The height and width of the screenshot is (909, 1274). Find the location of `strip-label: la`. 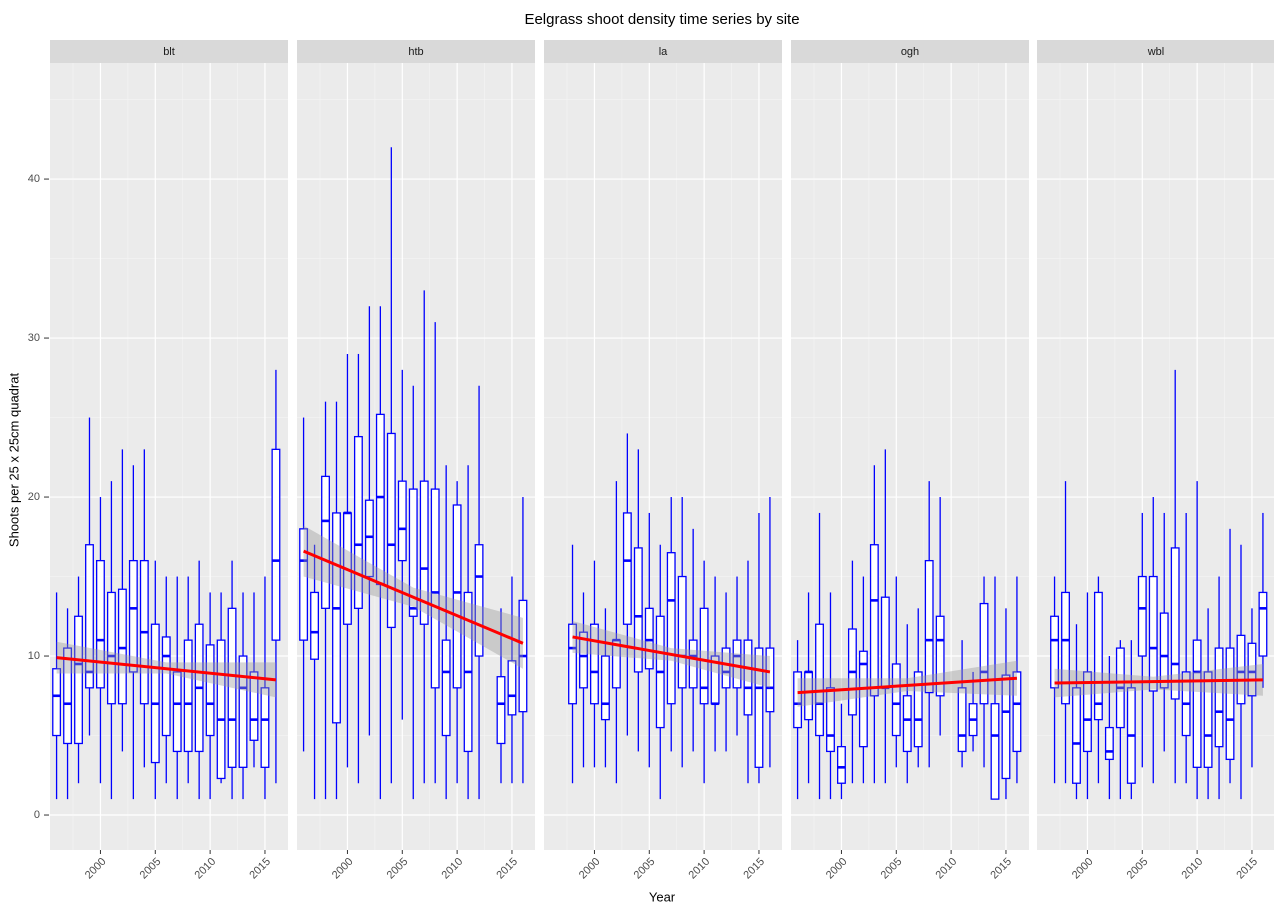

strip-label: la is located at coordinates (663, 52).